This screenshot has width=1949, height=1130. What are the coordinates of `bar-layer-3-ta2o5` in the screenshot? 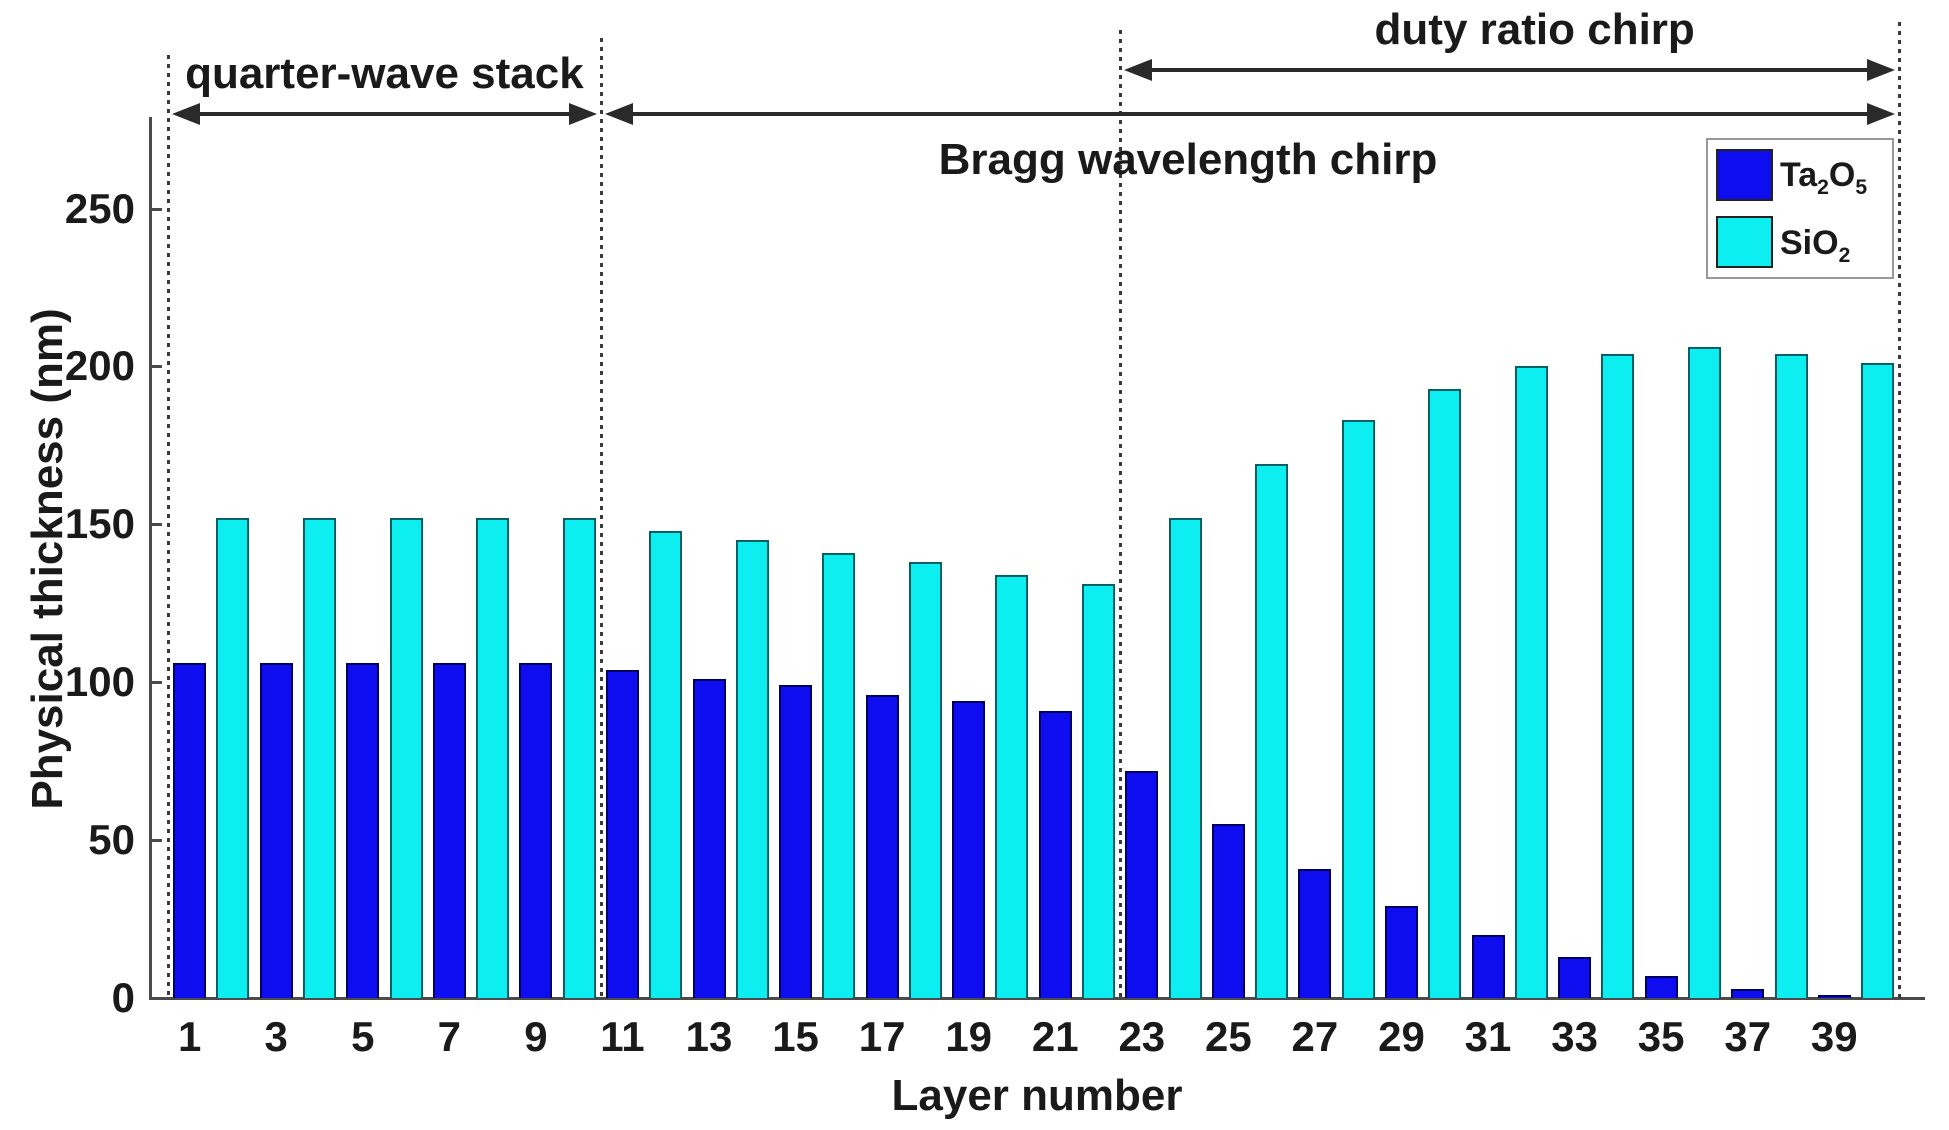 It's located at (276, 830).